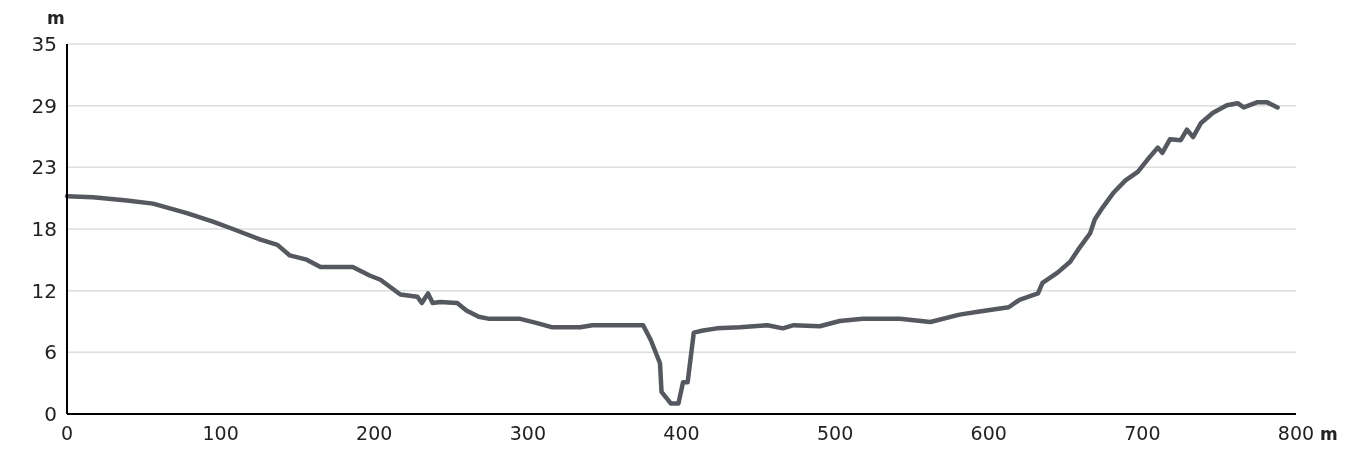 The image size is (1353, 452). Describe the element at coordinates (67, 433) in the screenshot. I see `x-tick-label: 0` at that location.